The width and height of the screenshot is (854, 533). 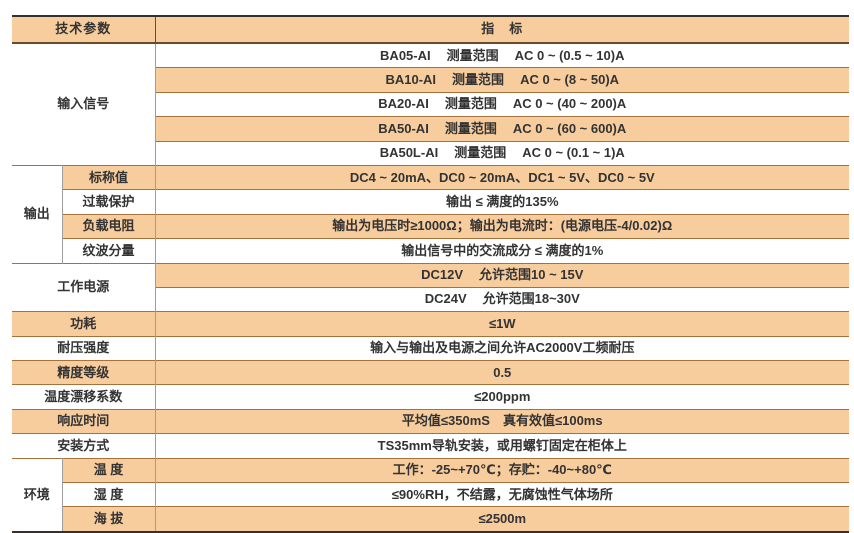 I want to click on temp-drift-value: ≤200ppm, so click(x=502, y=397).